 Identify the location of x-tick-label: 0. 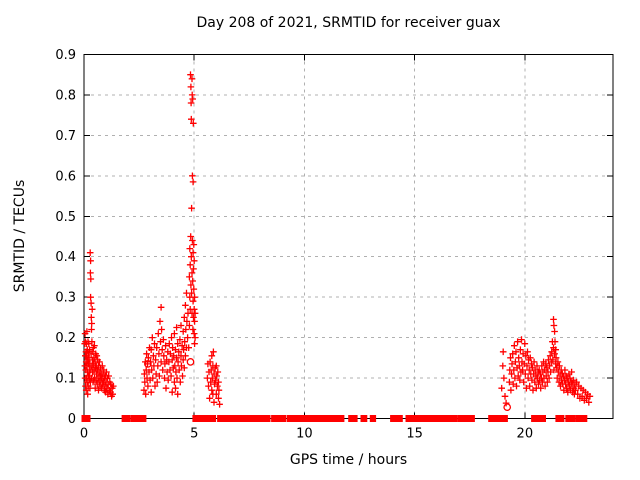
(84, 434).